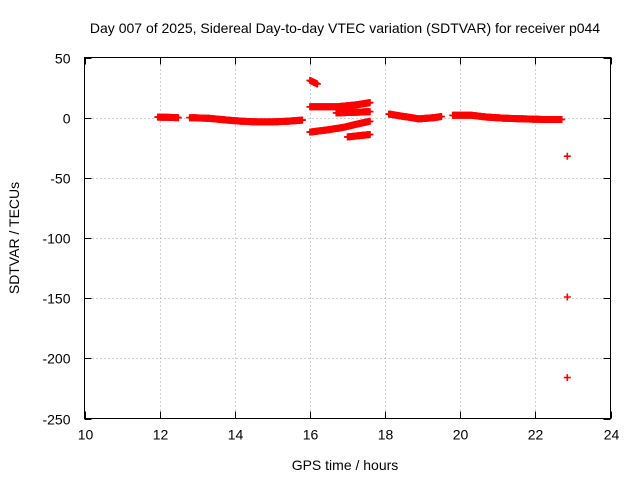 The width and height of the screenshot is (640, 480). What do you see at coordinates (415, 116) in the screenshot?
I see `series-track-h` at bounding box center [415, 116].